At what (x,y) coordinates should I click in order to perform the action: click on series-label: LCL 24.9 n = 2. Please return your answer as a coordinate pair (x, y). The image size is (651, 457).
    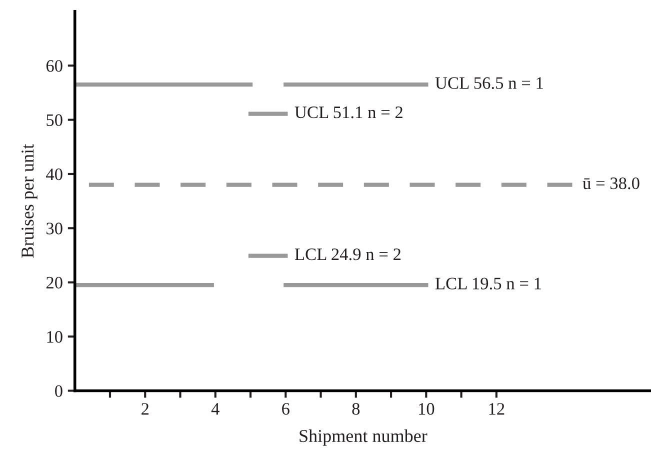
    Looking at the image, I should click on (347, 254).